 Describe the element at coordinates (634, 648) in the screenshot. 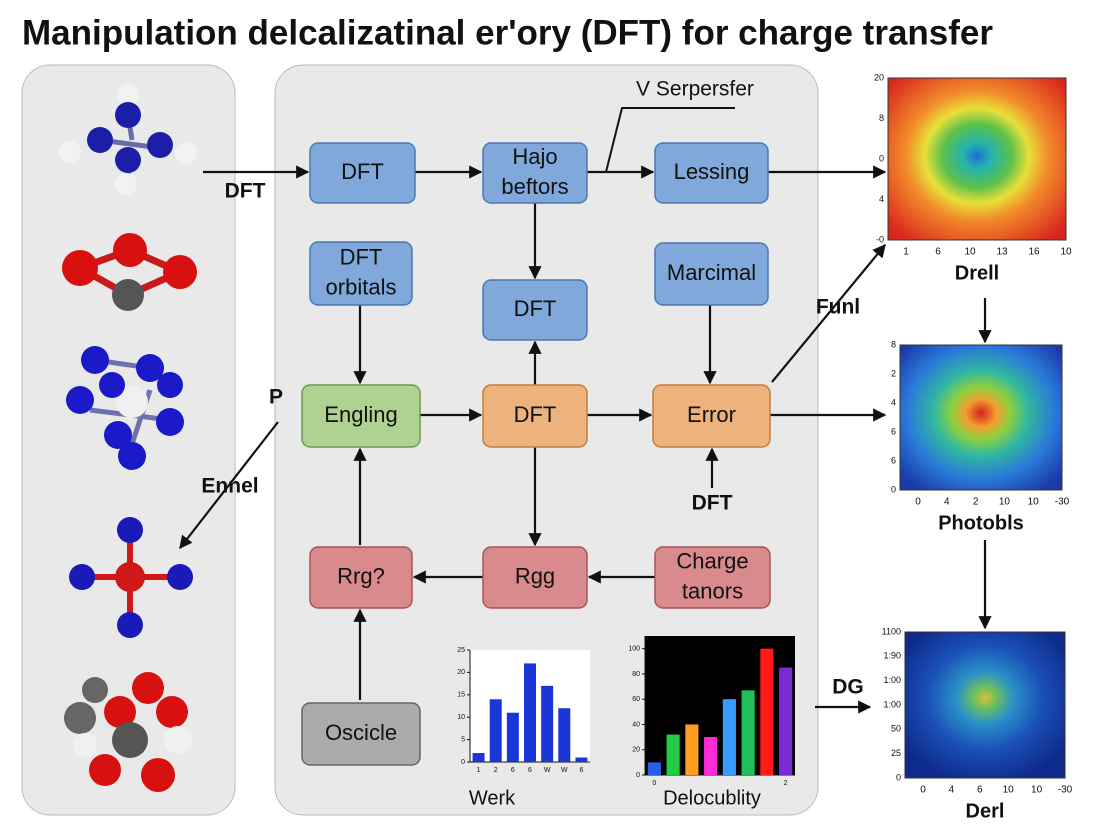

I see `y-tick-label: 100` at that location.